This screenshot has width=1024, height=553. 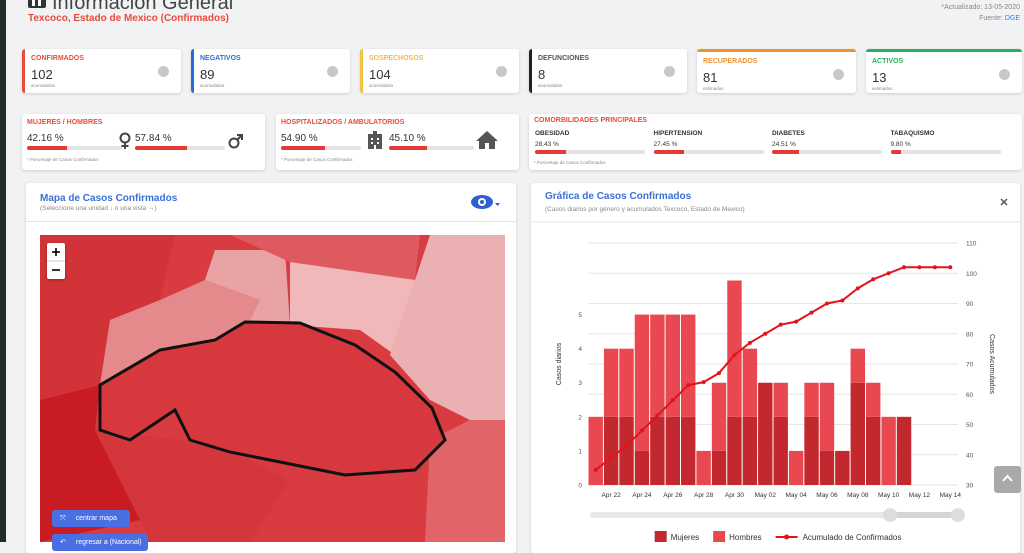 What do you see at coordinates (737, 536) in the screenshot?
I see `legend-item: Hombres` at bounding box center [737, 536].